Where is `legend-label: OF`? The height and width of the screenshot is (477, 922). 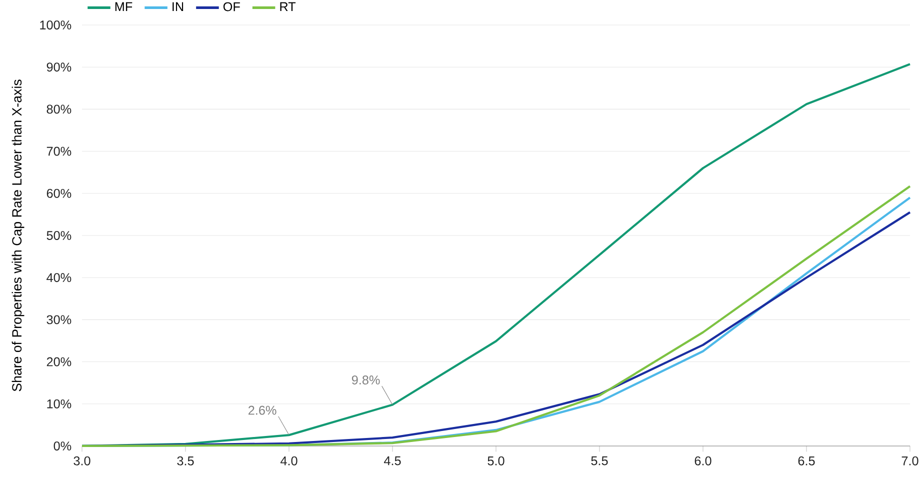
legend-label: OF is located at coordinates (231, 7).